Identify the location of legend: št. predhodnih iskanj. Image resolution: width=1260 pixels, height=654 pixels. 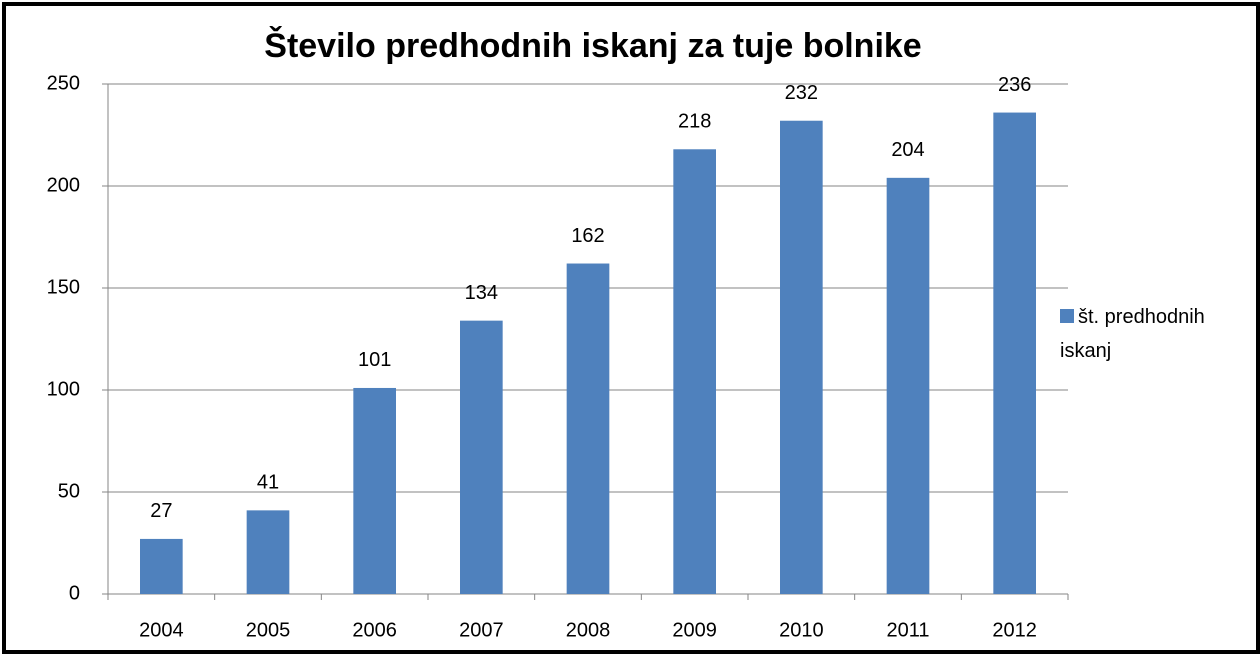
(1155, 334).